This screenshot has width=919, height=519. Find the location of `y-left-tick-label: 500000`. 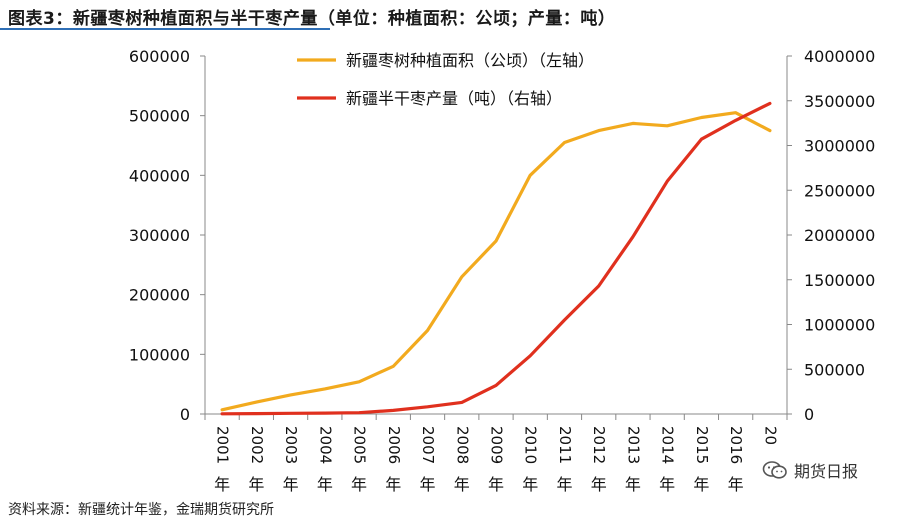

y-left-tick-label: 500000 is located at coordinates (159, 116).